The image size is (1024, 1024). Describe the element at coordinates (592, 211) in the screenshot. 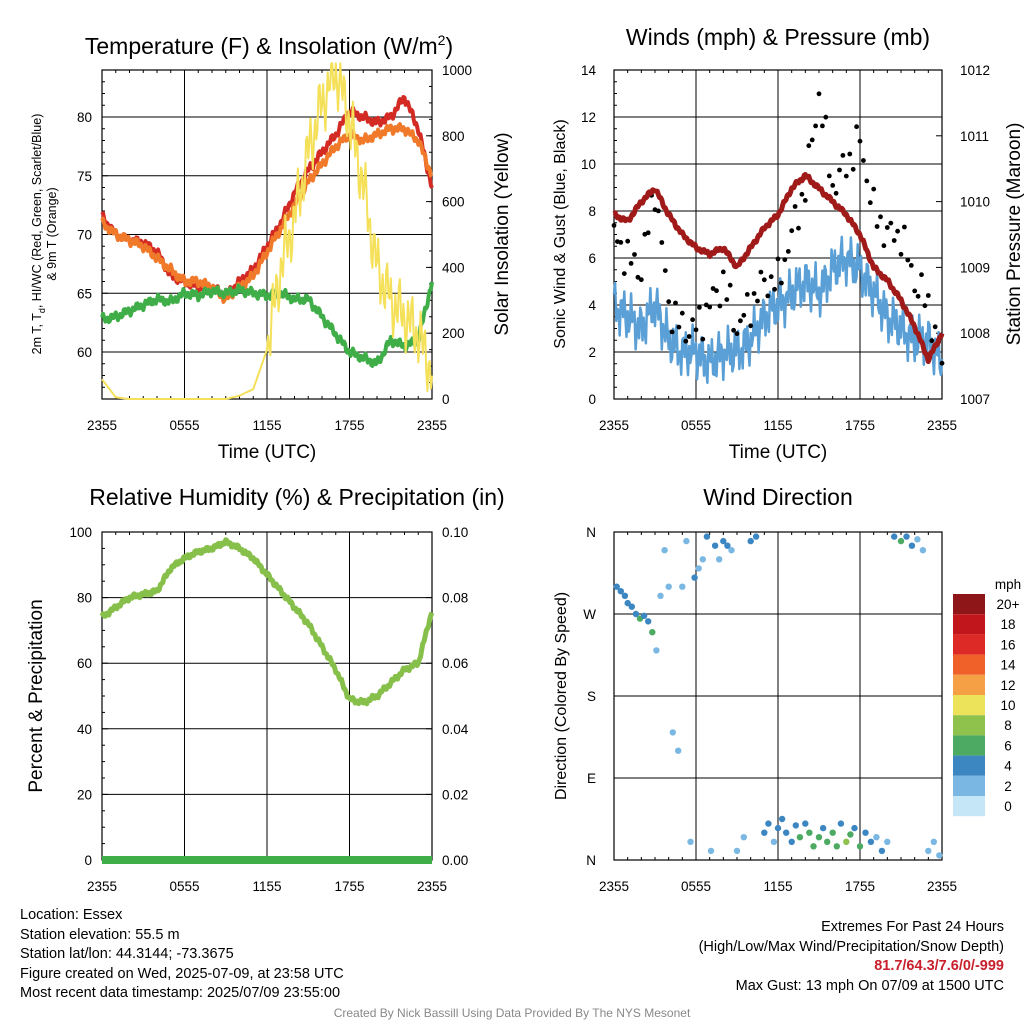

I see `y-tick-label: 8` at that location.